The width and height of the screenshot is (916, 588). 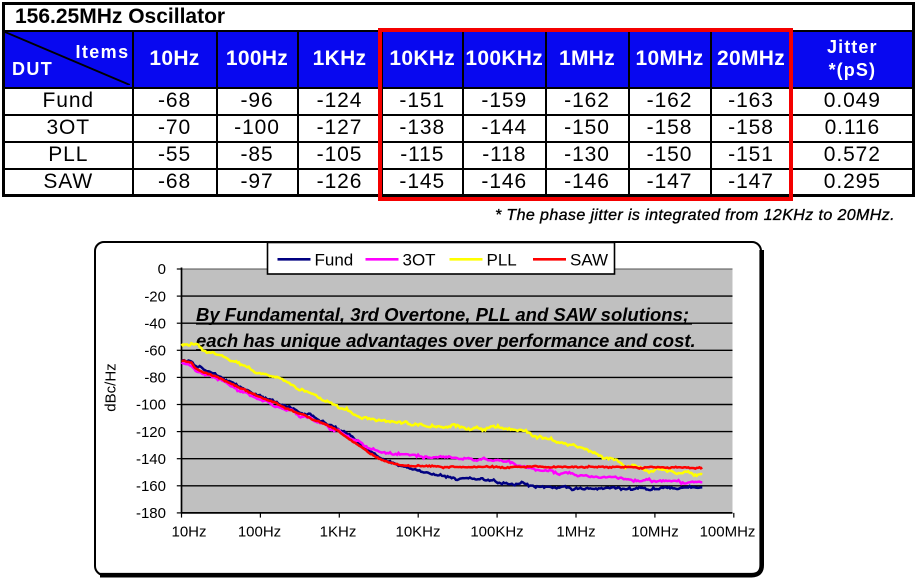 I want to click on svg-text: -40, so click(x=155, y=323).